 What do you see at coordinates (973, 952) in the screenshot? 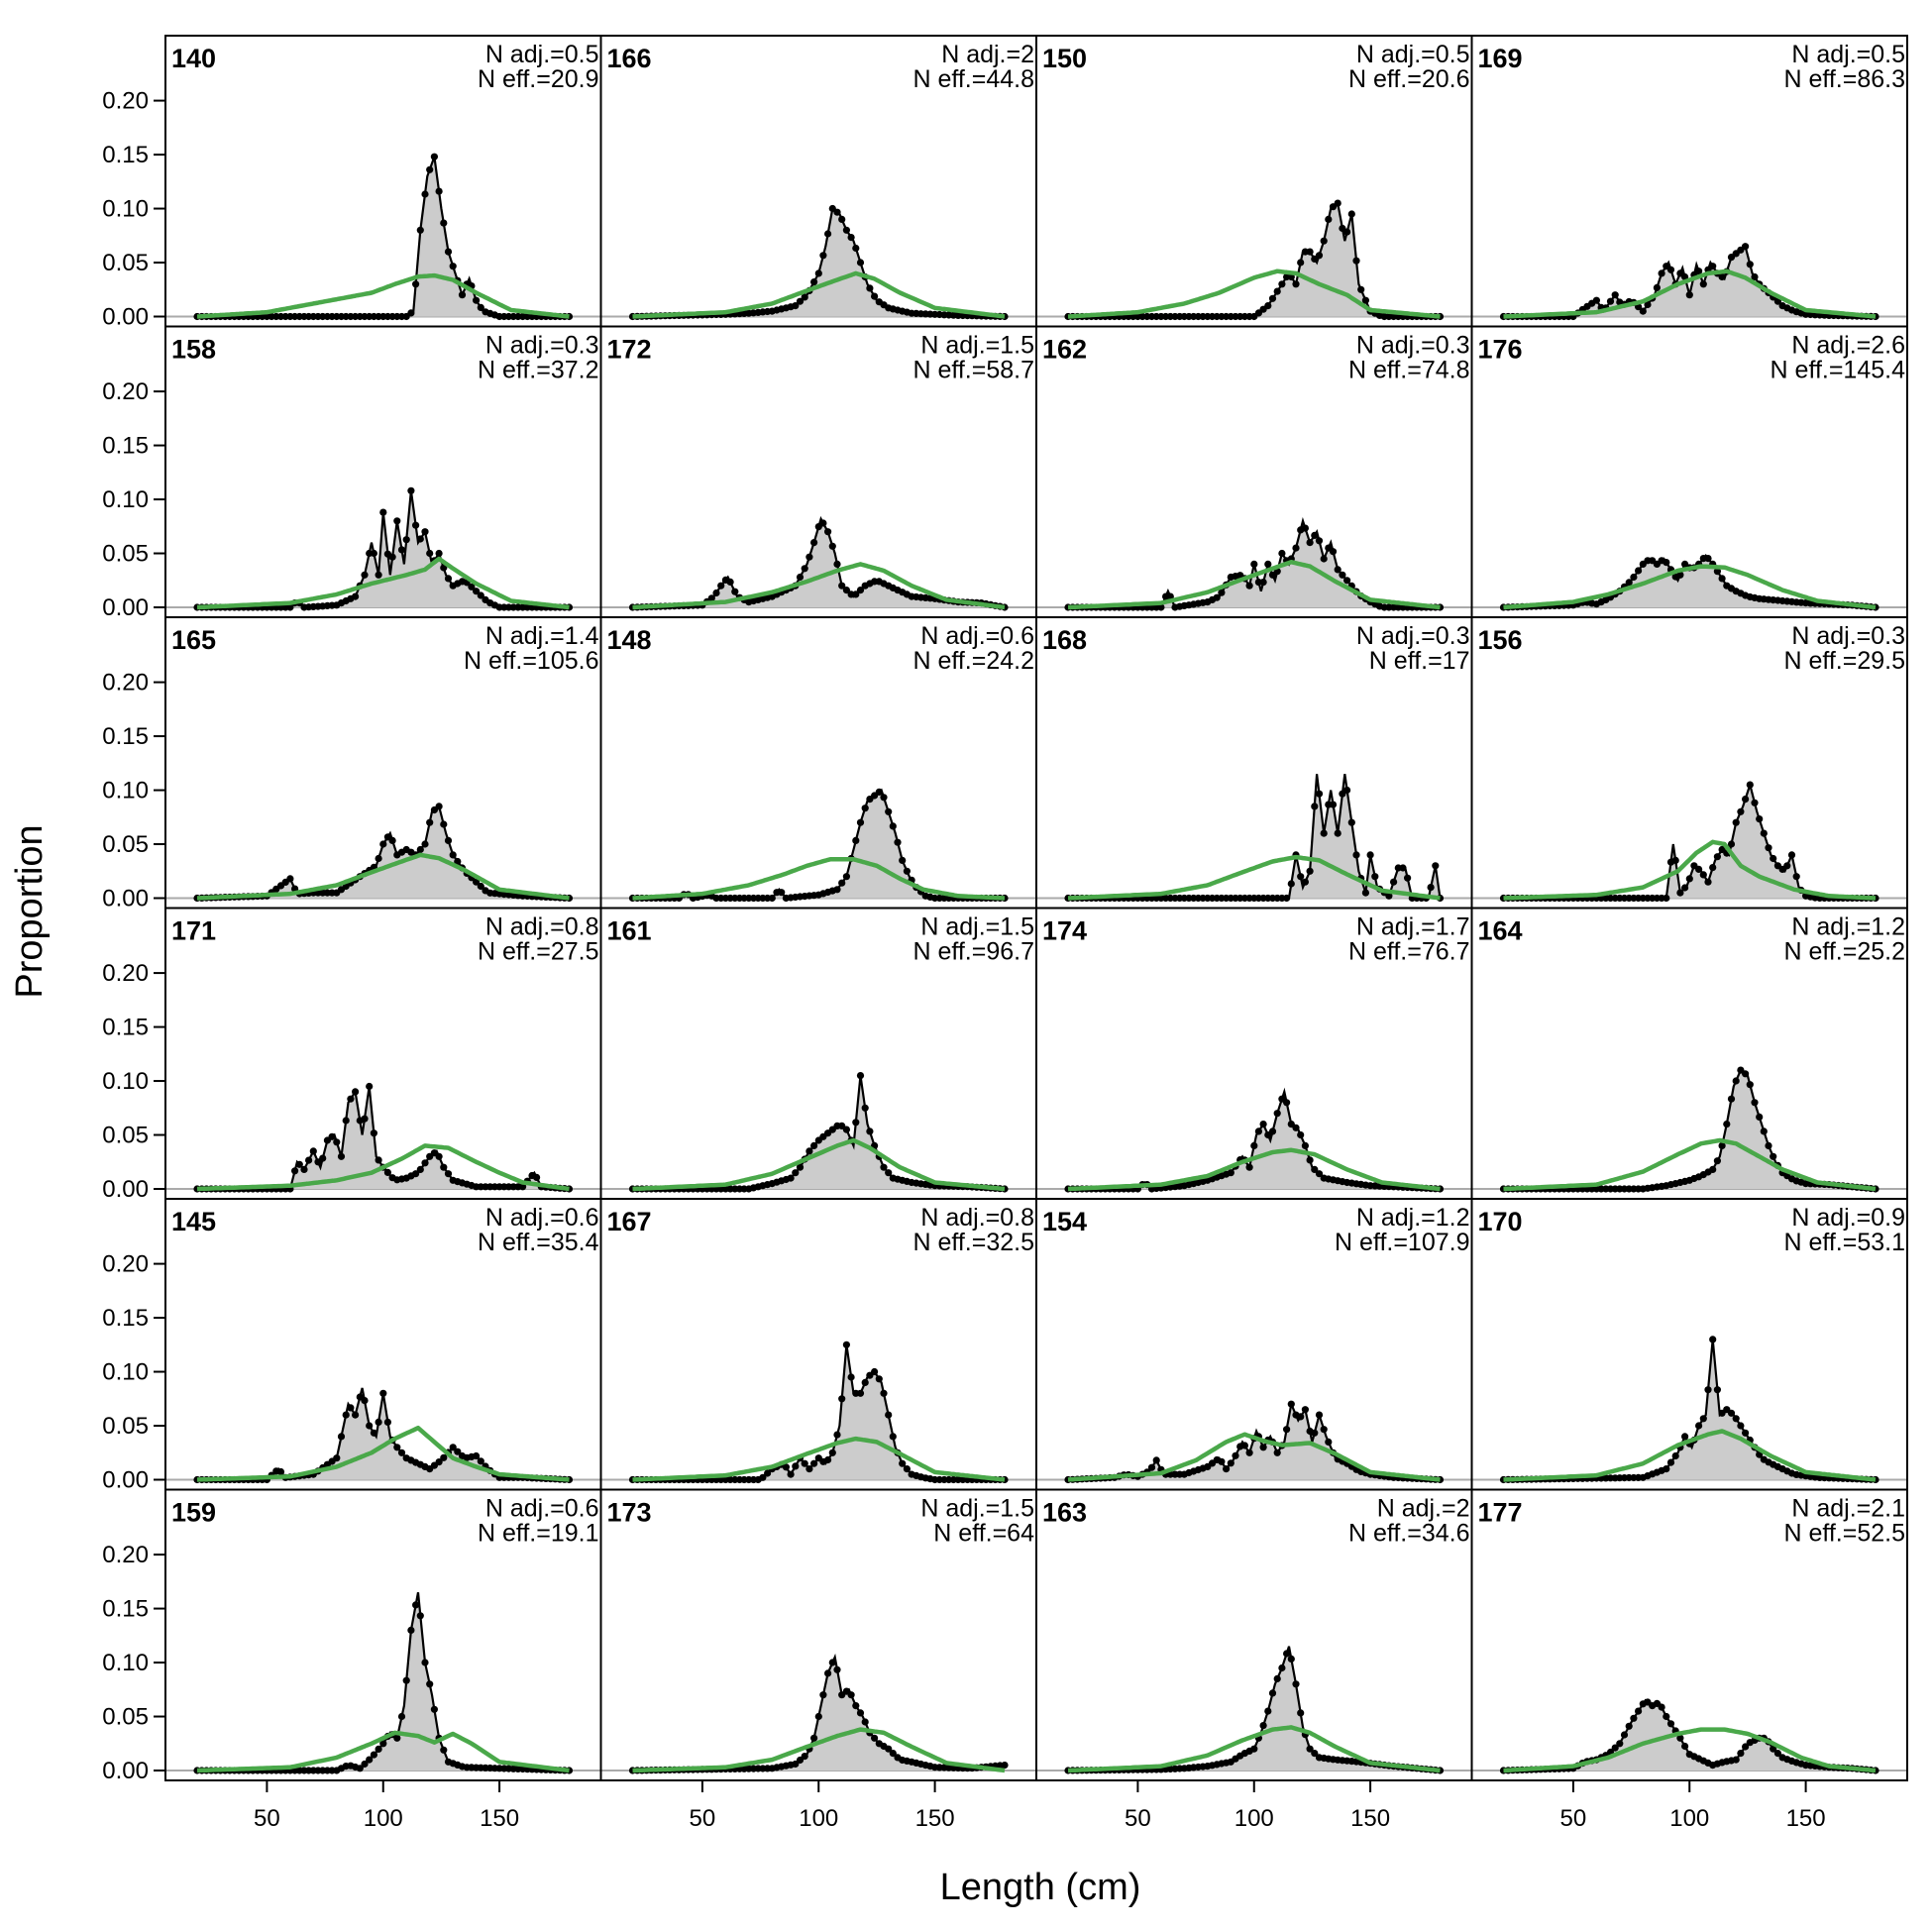
I see `panel-neff: N eff.=96.7` at bounding box center [973, 952].